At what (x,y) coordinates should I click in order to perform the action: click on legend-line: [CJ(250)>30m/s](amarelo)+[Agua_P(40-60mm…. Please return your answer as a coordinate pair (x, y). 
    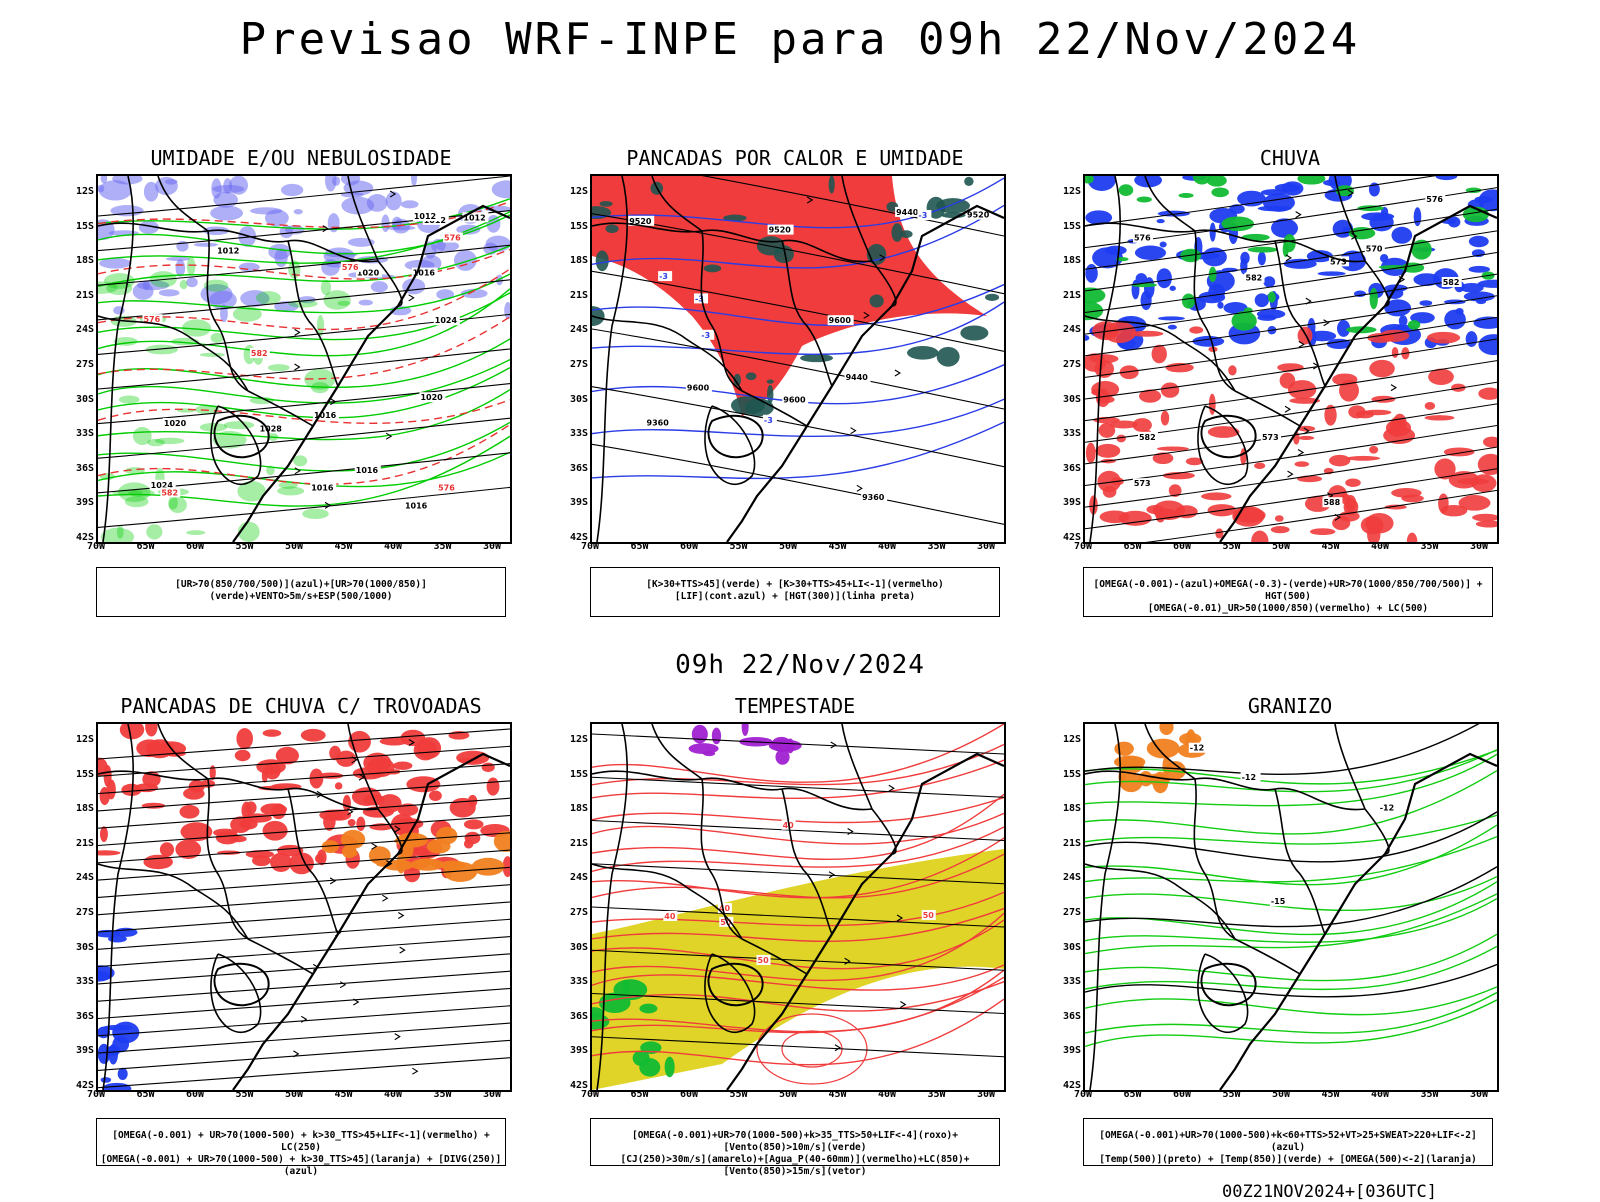
    Looking at the image, I should click on (795, 1165).